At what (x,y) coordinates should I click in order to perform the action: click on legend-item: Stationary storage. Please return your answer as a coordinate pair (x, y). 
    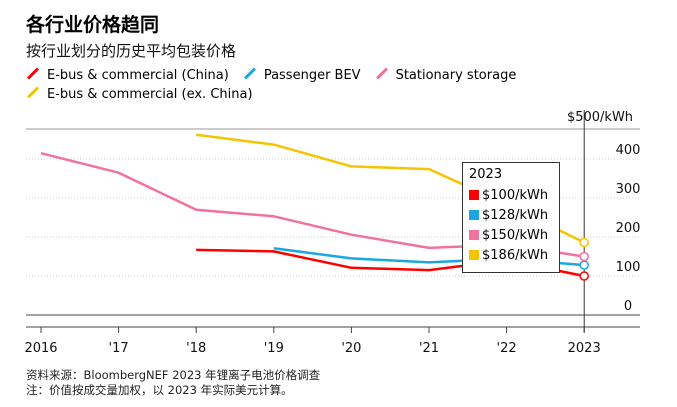
    Looking at the image, I should click on (446, 75).